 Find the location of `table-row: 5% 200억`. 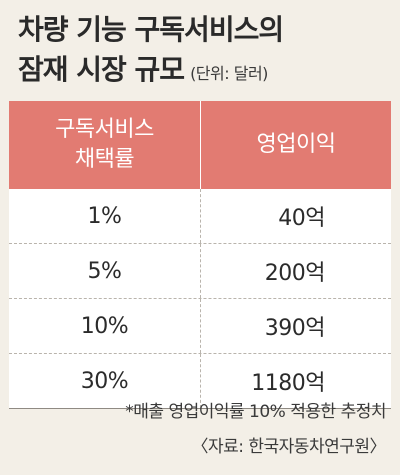

table-row: 5% 200억 is located at coordinates (200, 270).